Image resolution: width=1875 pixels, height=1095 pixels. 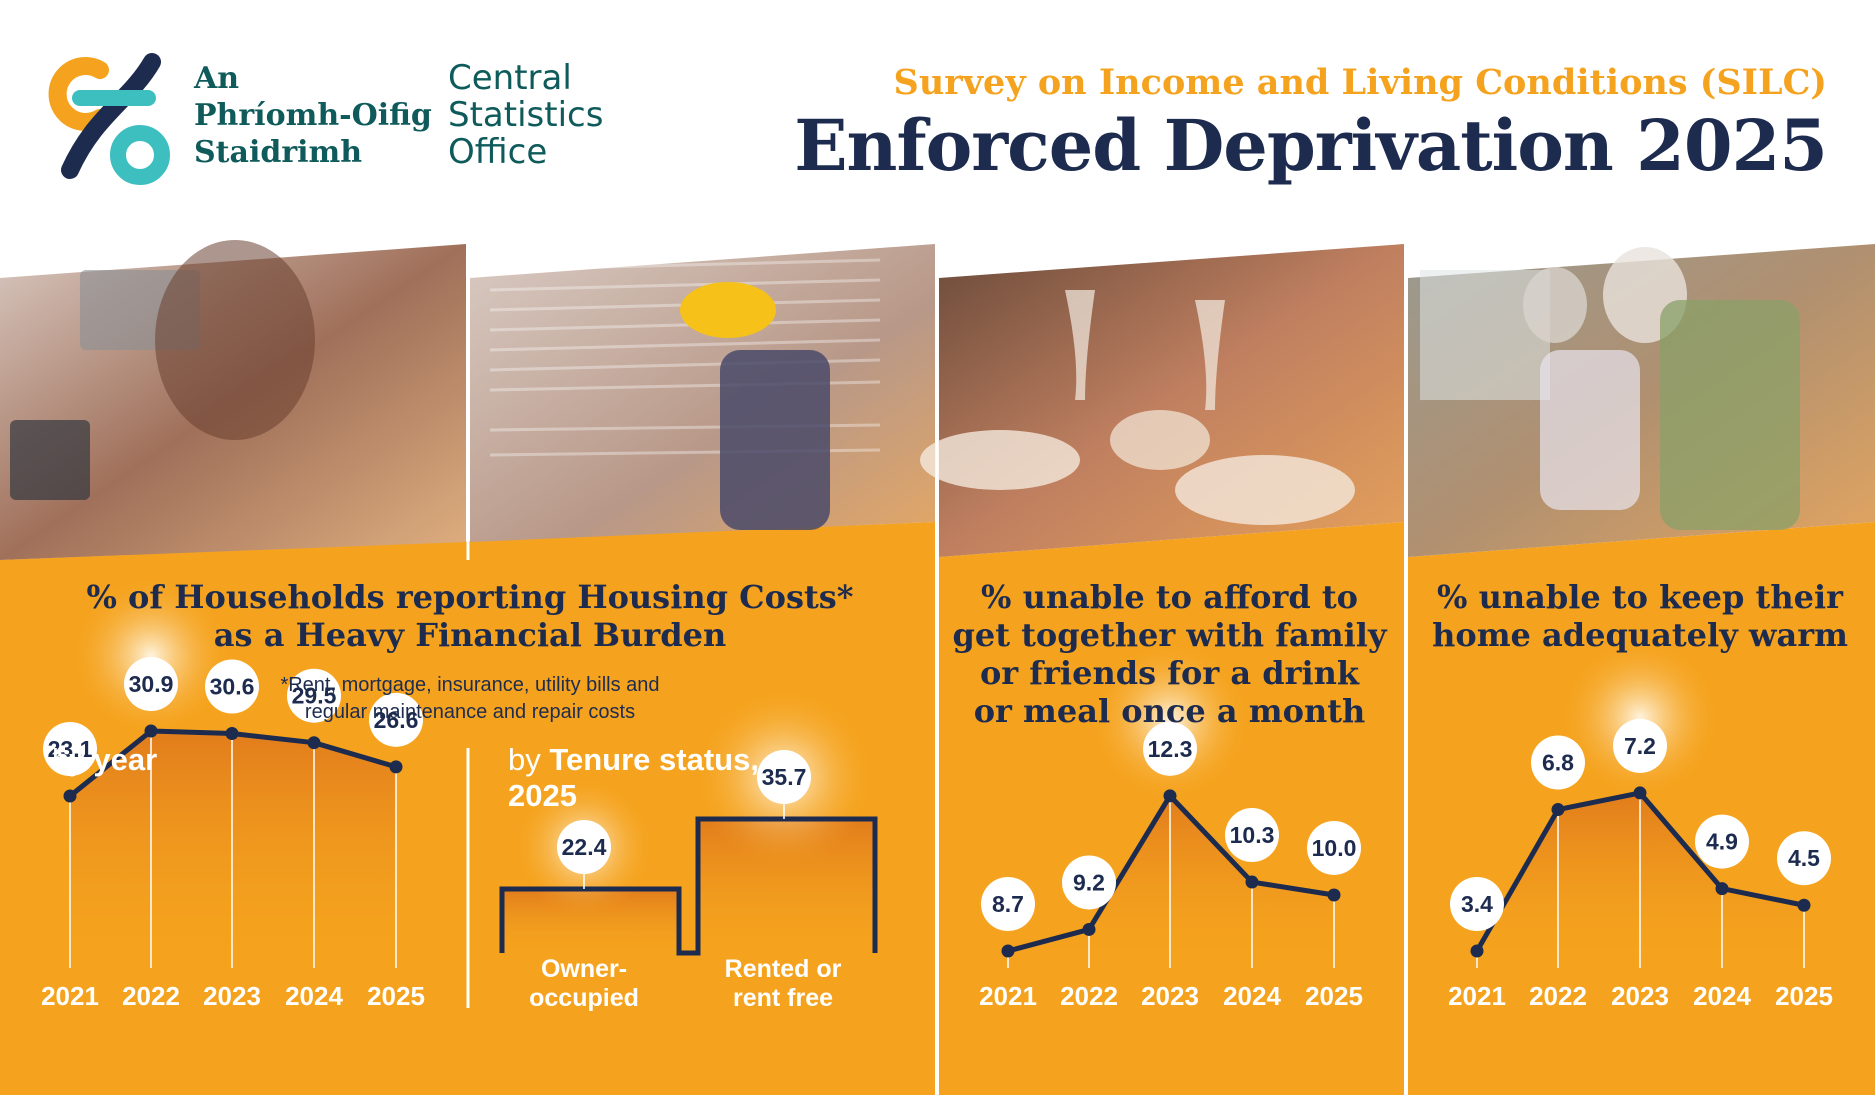 I want to click on by-tenure-label: by Tenure status, 2025, so click(x=633, y=778).